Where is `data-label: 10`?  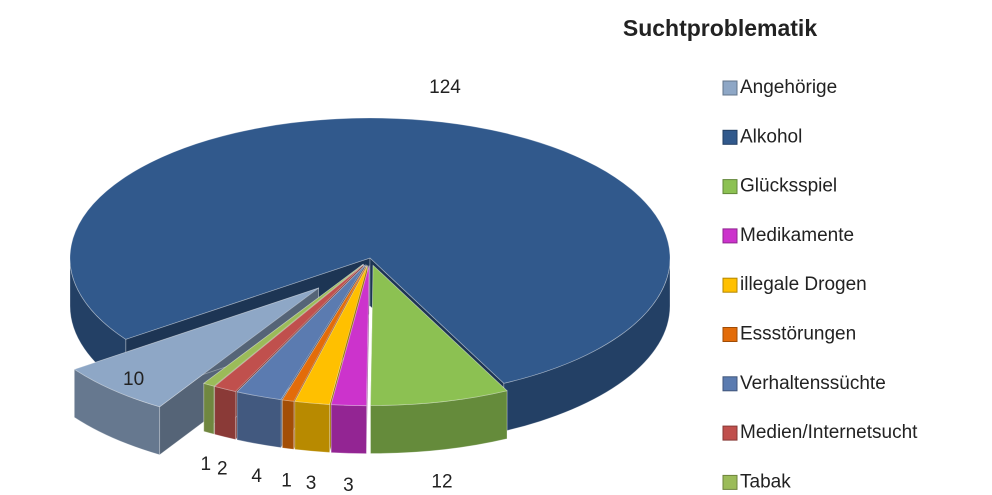
data-label: 10 is located at coordinates (133, 379).